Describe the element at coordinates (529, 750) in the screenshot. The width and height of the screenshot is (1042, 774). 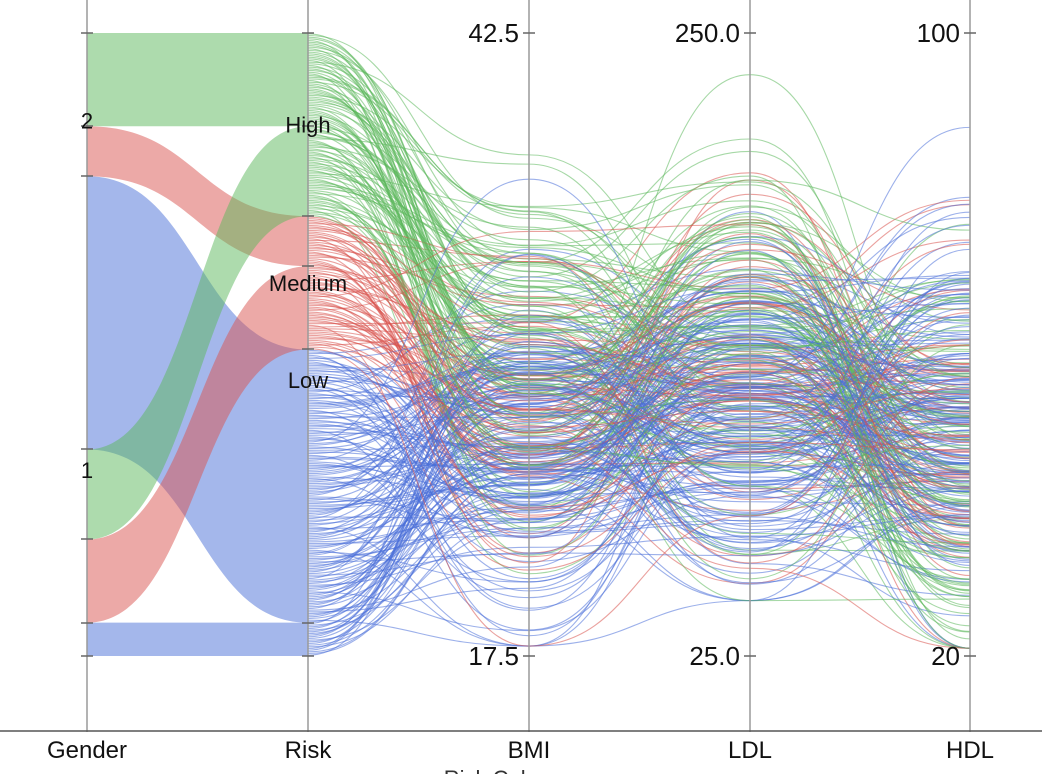
I see `axis-title-bmi: BMI` at that location.